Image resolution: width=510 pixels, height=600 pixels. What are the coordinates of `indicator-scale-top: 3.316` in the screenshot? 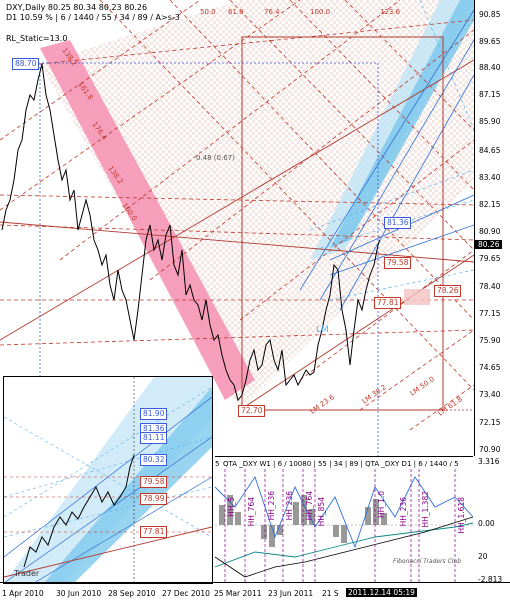 It's located at (489, 461).